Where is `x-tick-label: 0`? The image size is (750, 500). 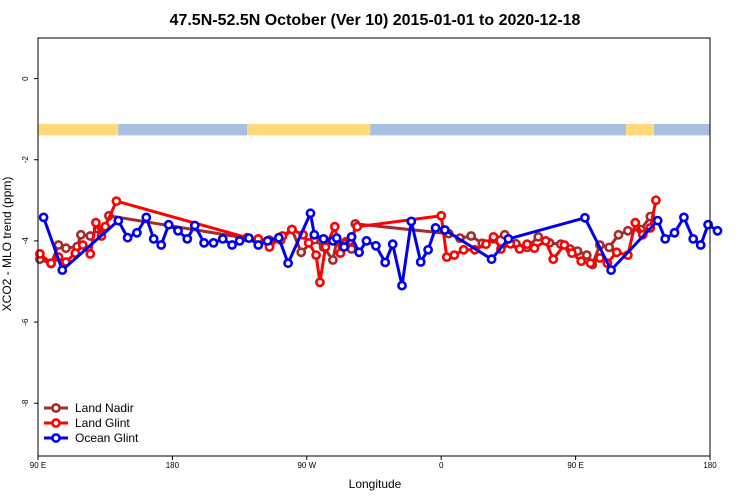 x-tick-label: 0 is located at coordinates (441, 465).